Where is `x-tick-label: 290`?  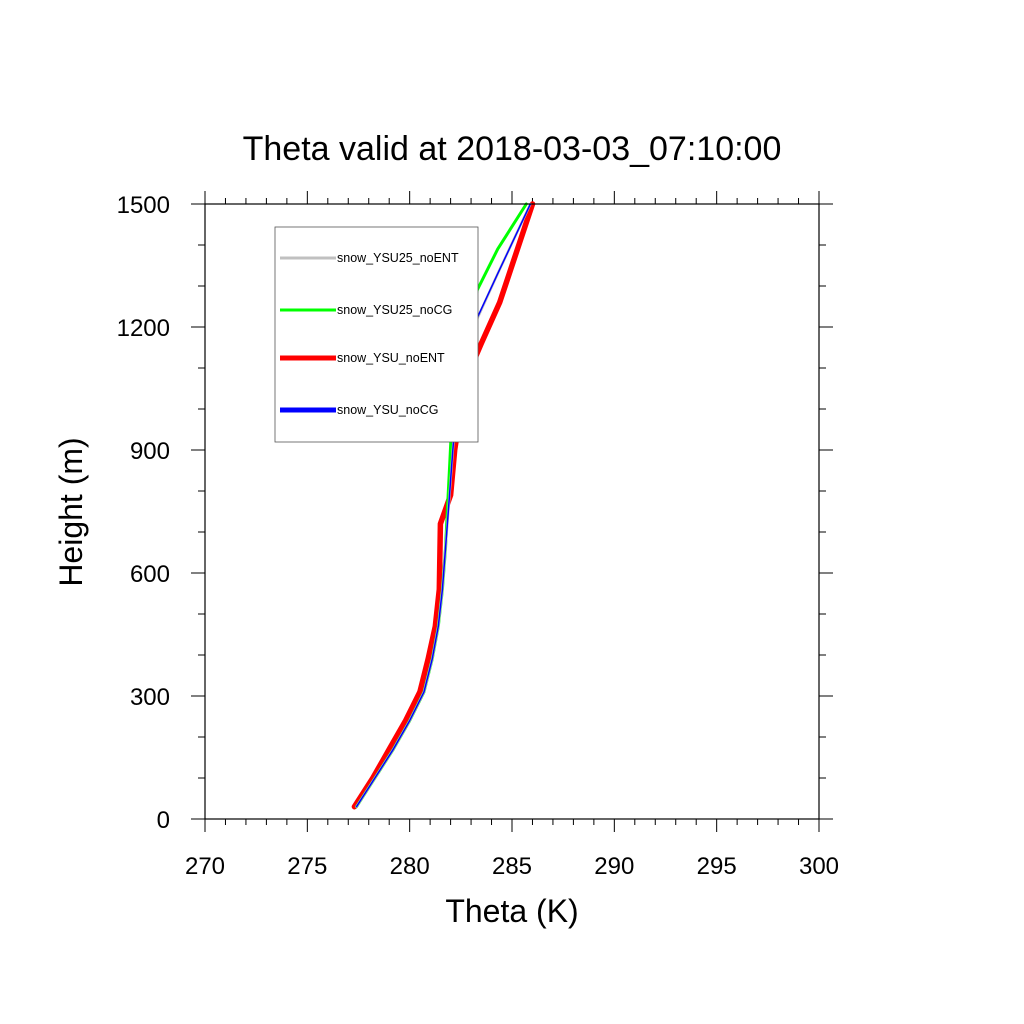 x-tick-label: 290 is located at coordinates (614, 866).